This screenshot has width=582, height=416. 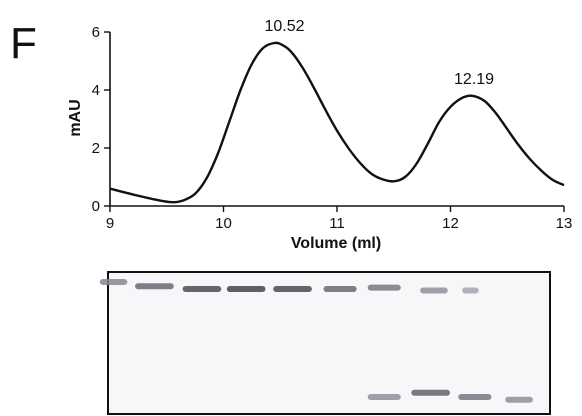 I want to click on peak-label: 10.52, so click(x=284, y=26).